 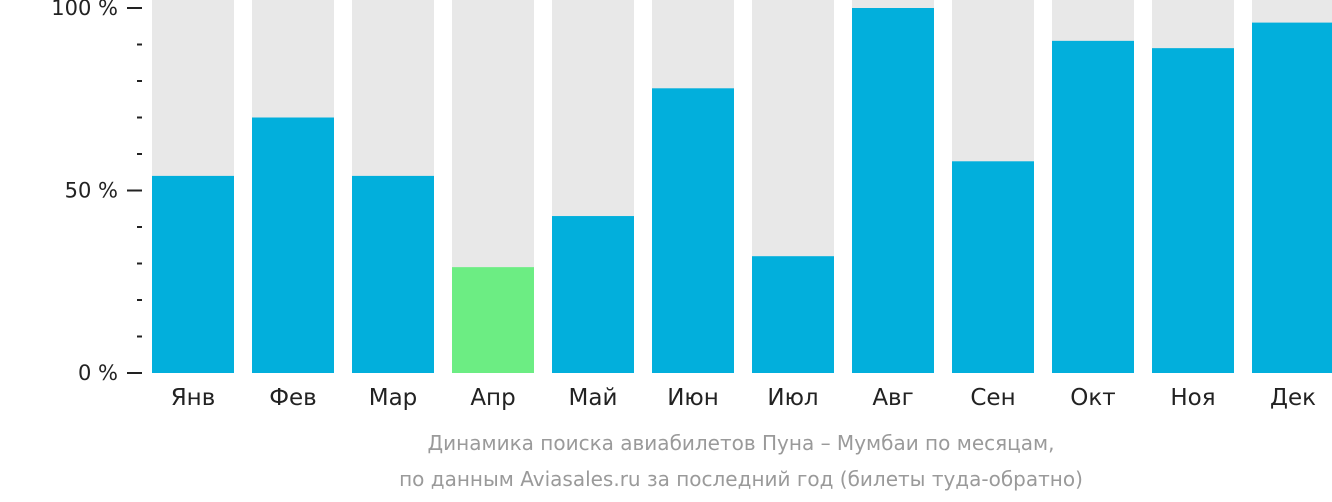 I want to click on x-tick-label-5: Июн, so click(x=693, y=398).